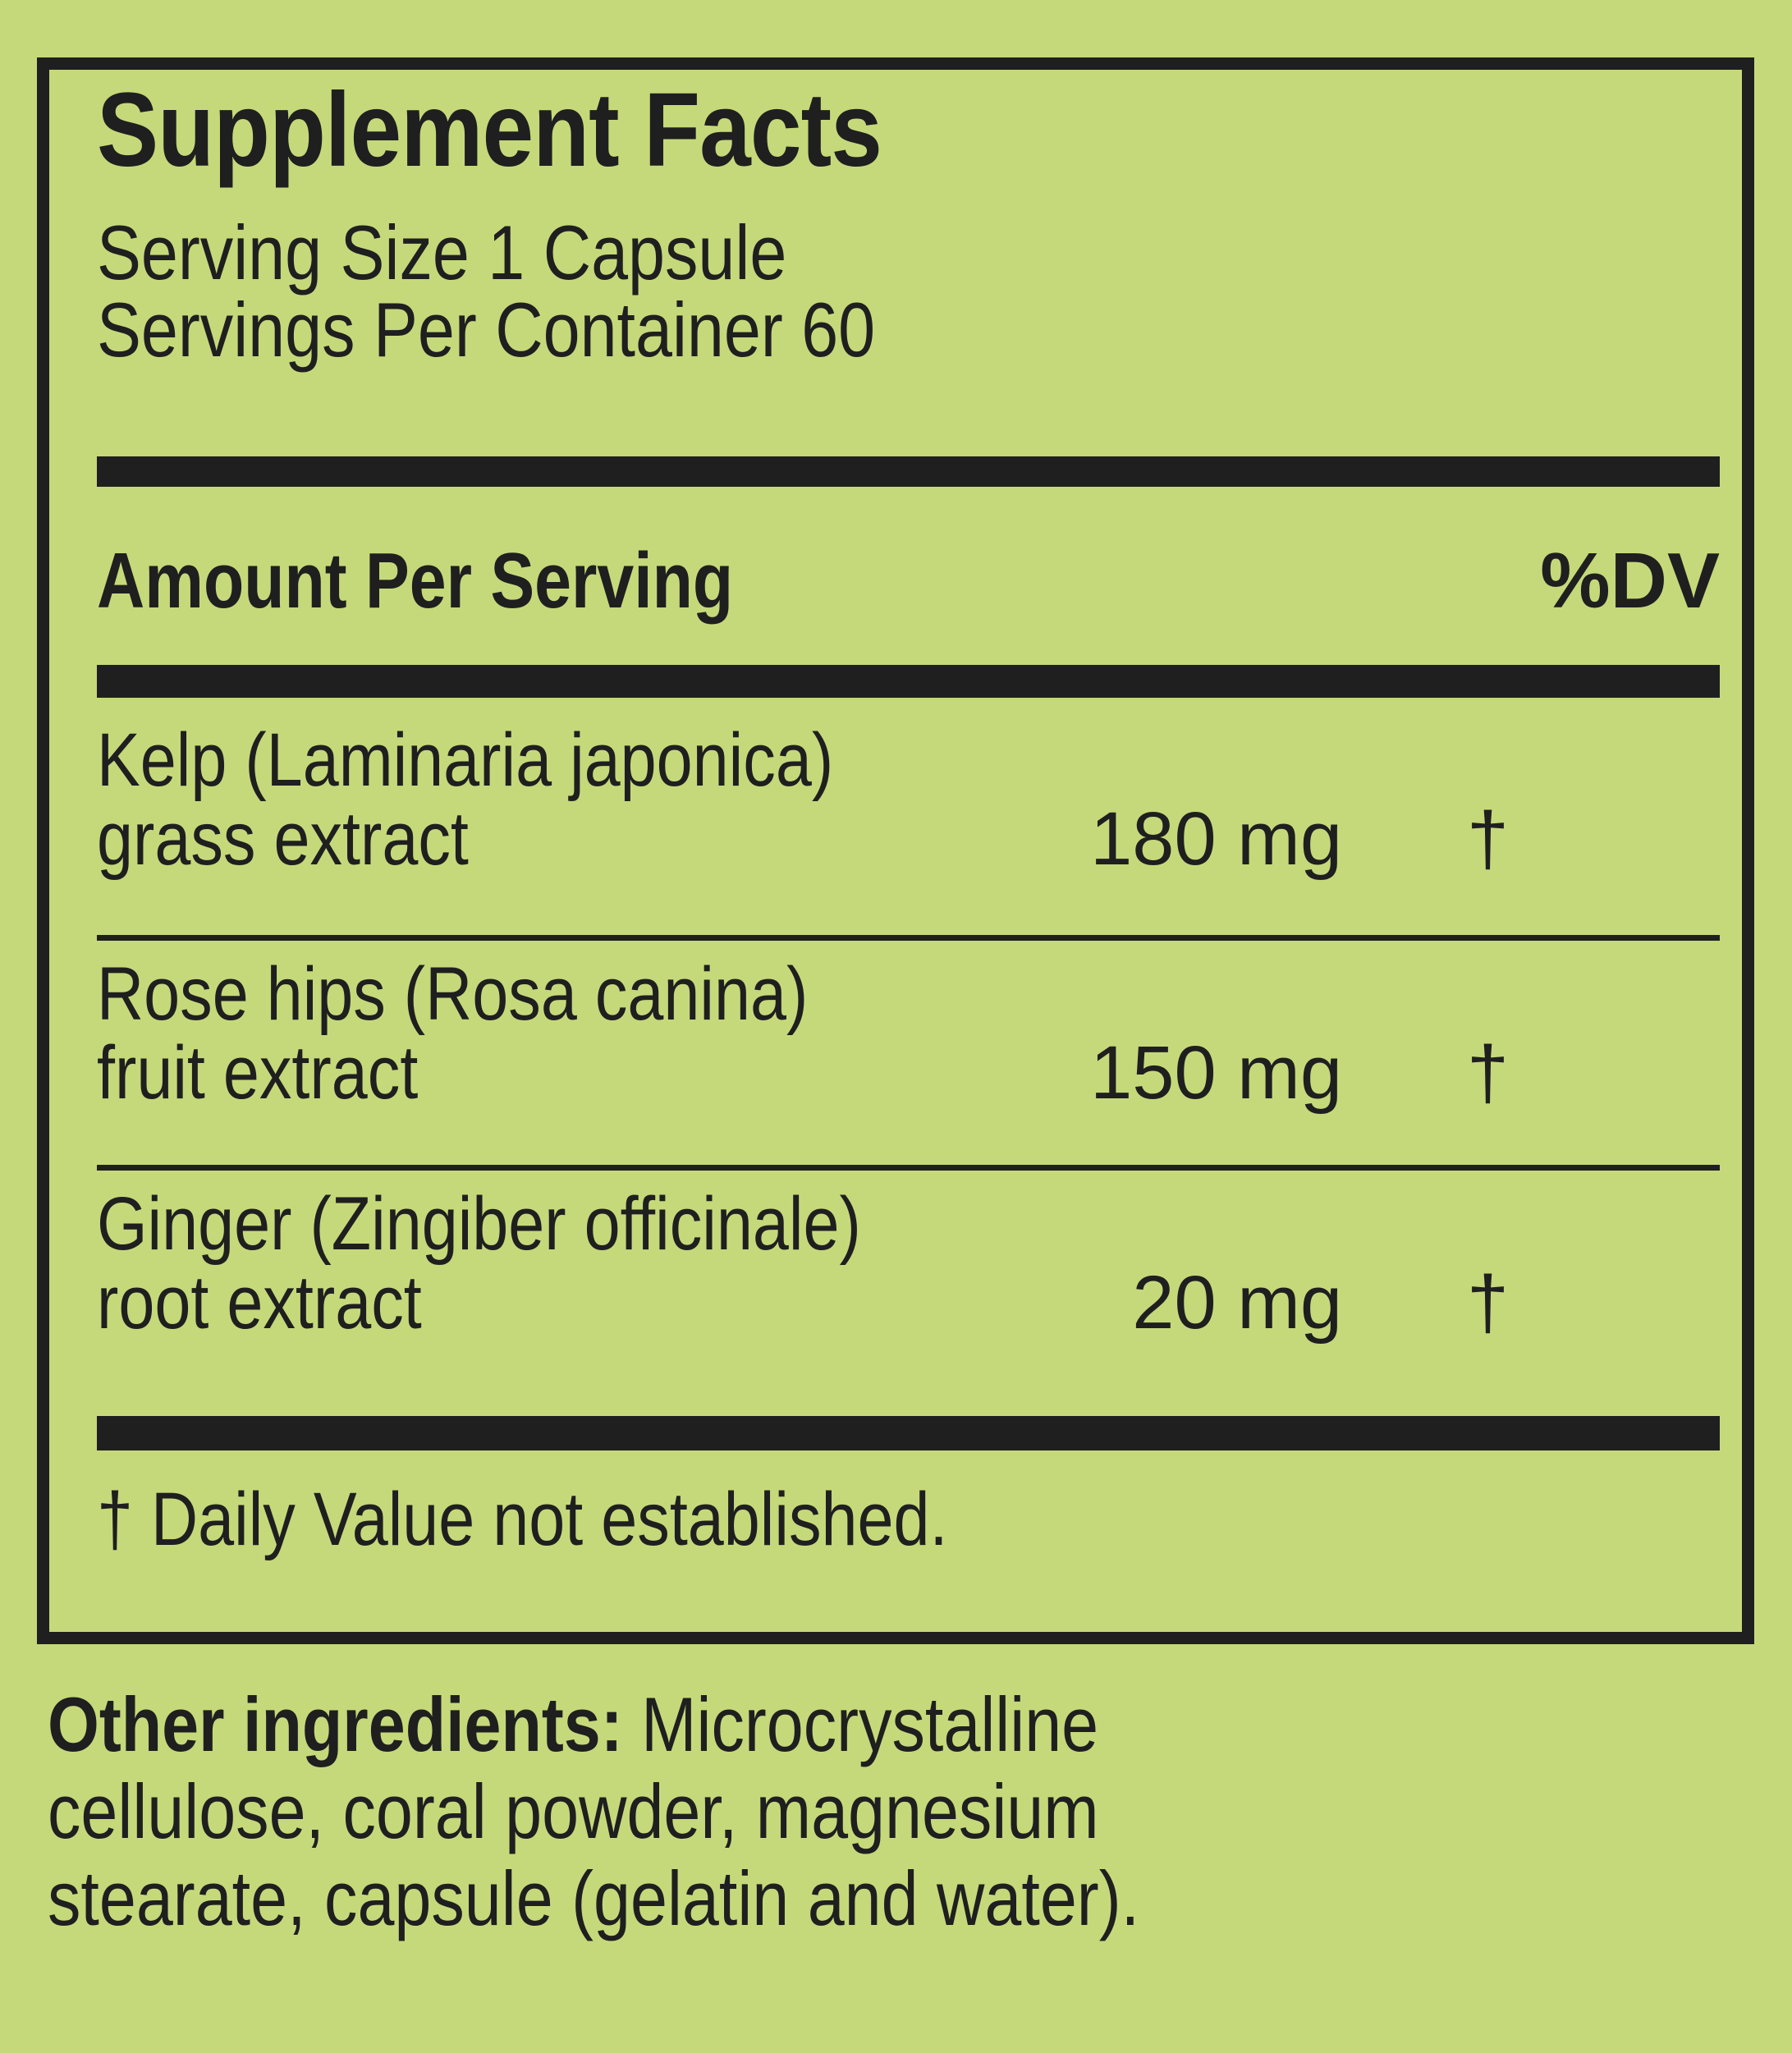 Image resolution: width=1792 pixels, height=2053 pixels. Describe the element at coordinates (1216, 1073) in the screenshot. I see `ingredient-amount: 150 mg` at that location.